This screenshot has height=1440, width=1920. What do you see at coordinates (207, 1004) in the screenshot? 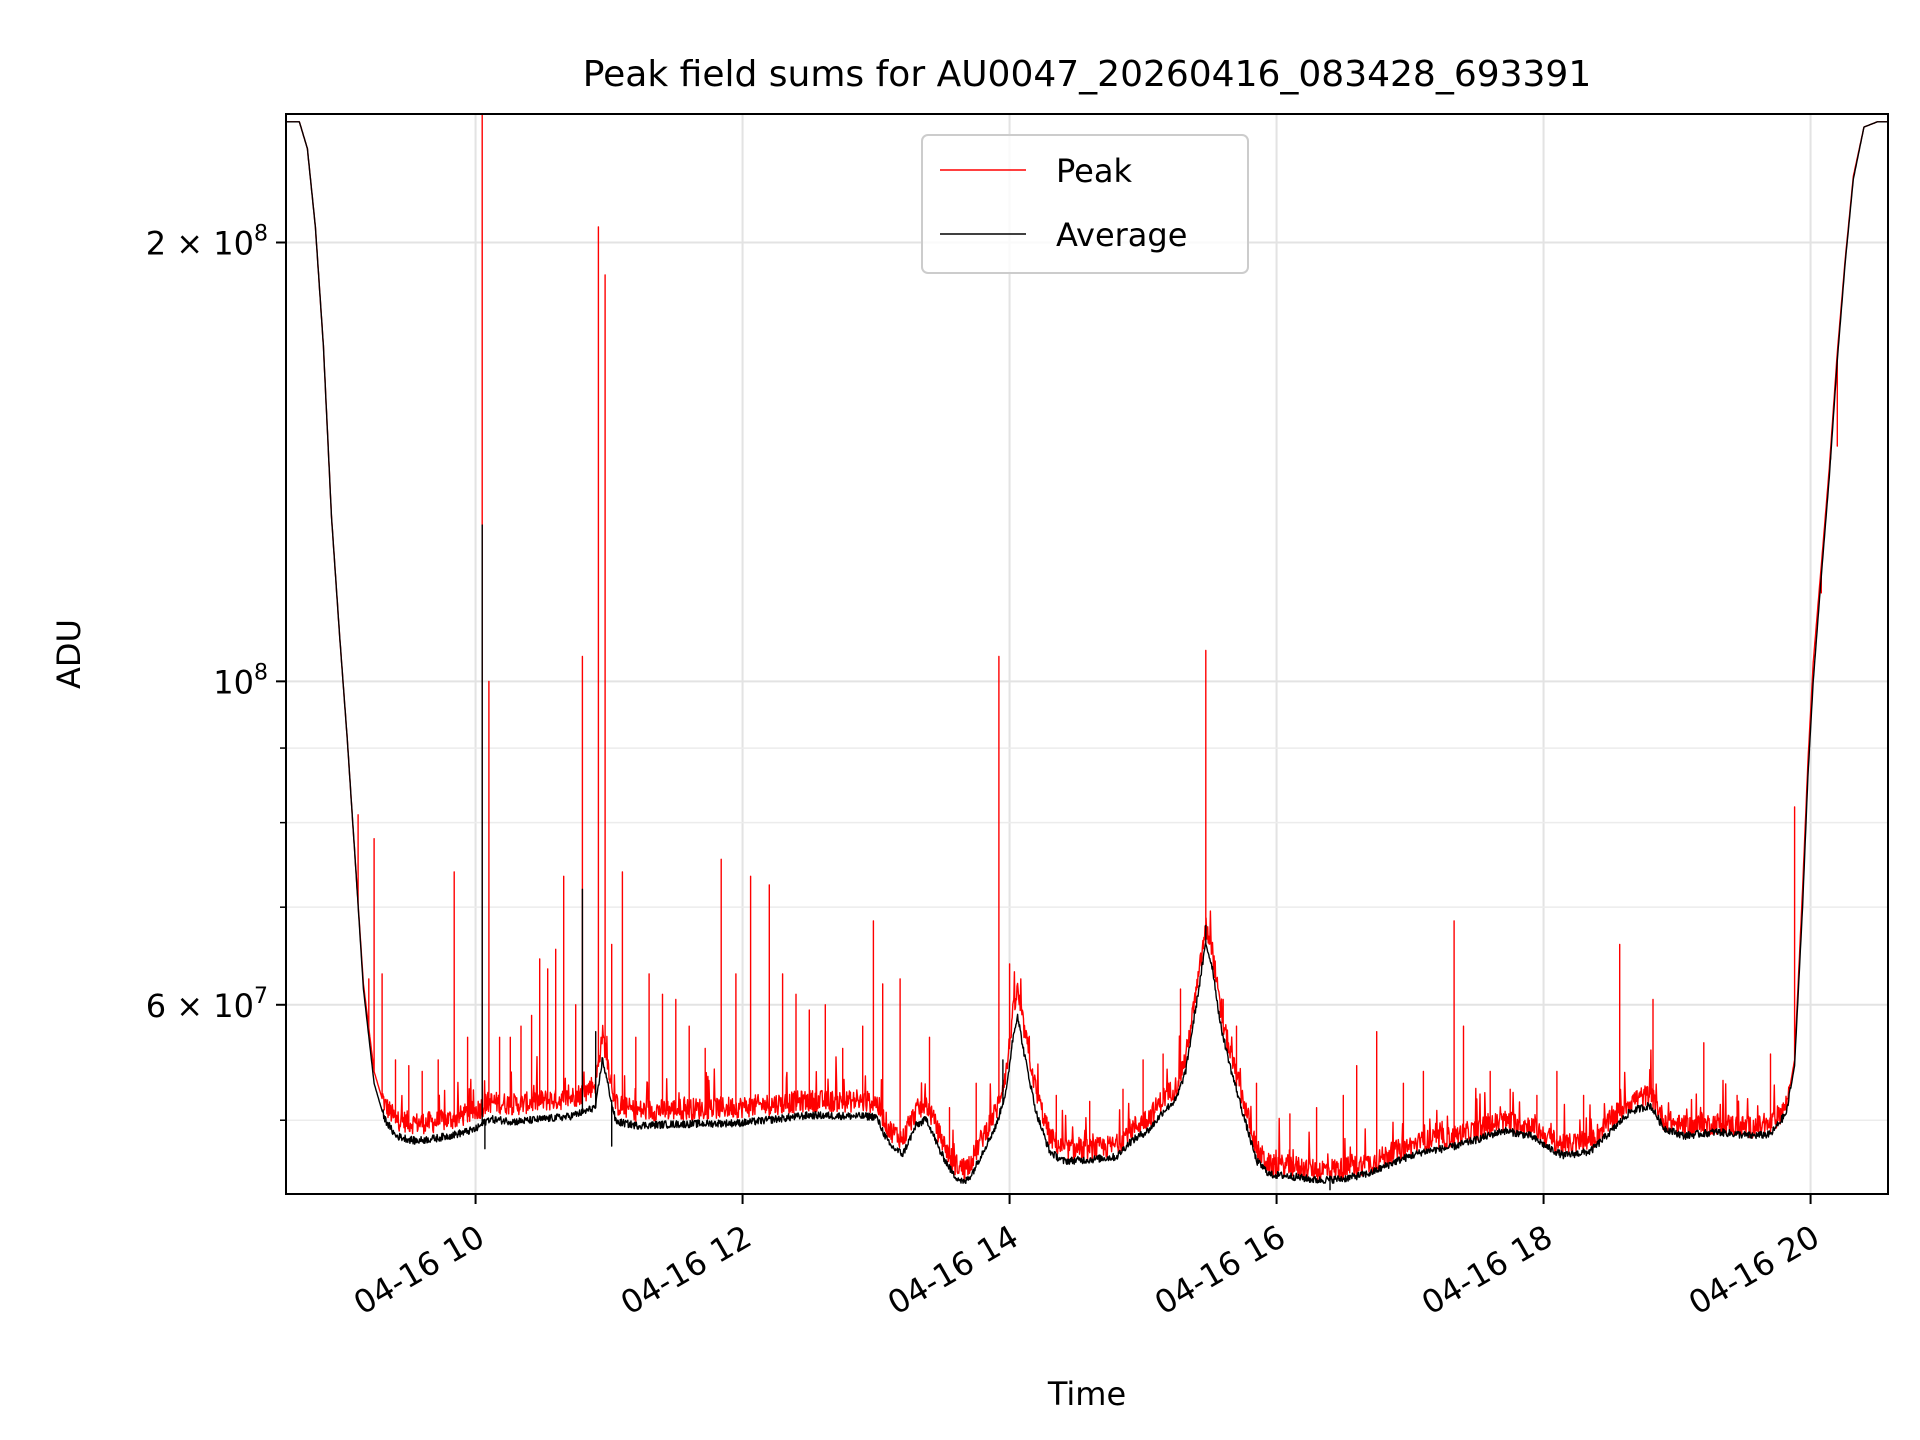
I see `y-tick-label: 6 × 107` at bounding box center [207, 1004].